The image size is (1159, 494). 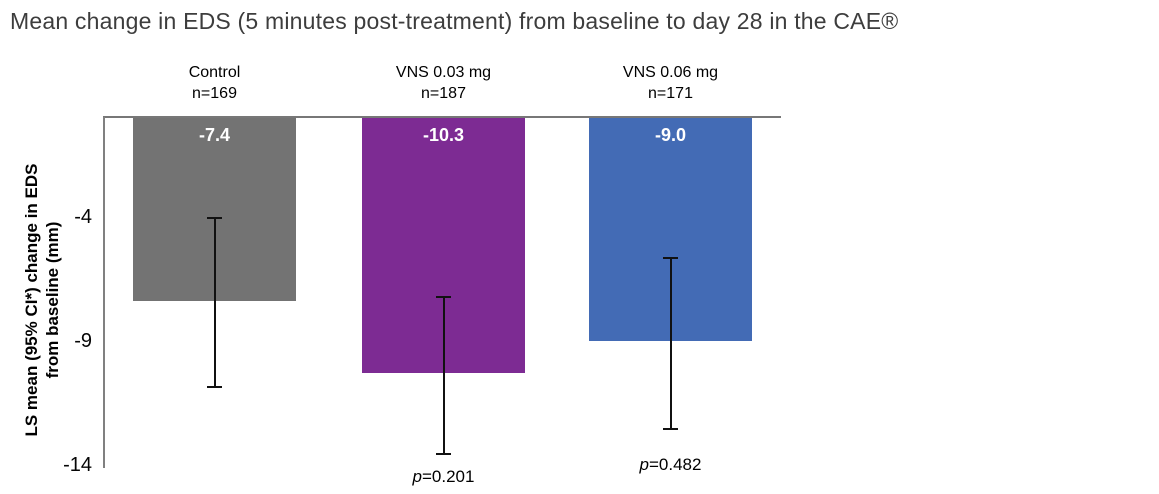 I want to click on y-tick-label: -9, so click(x=83, y=340).